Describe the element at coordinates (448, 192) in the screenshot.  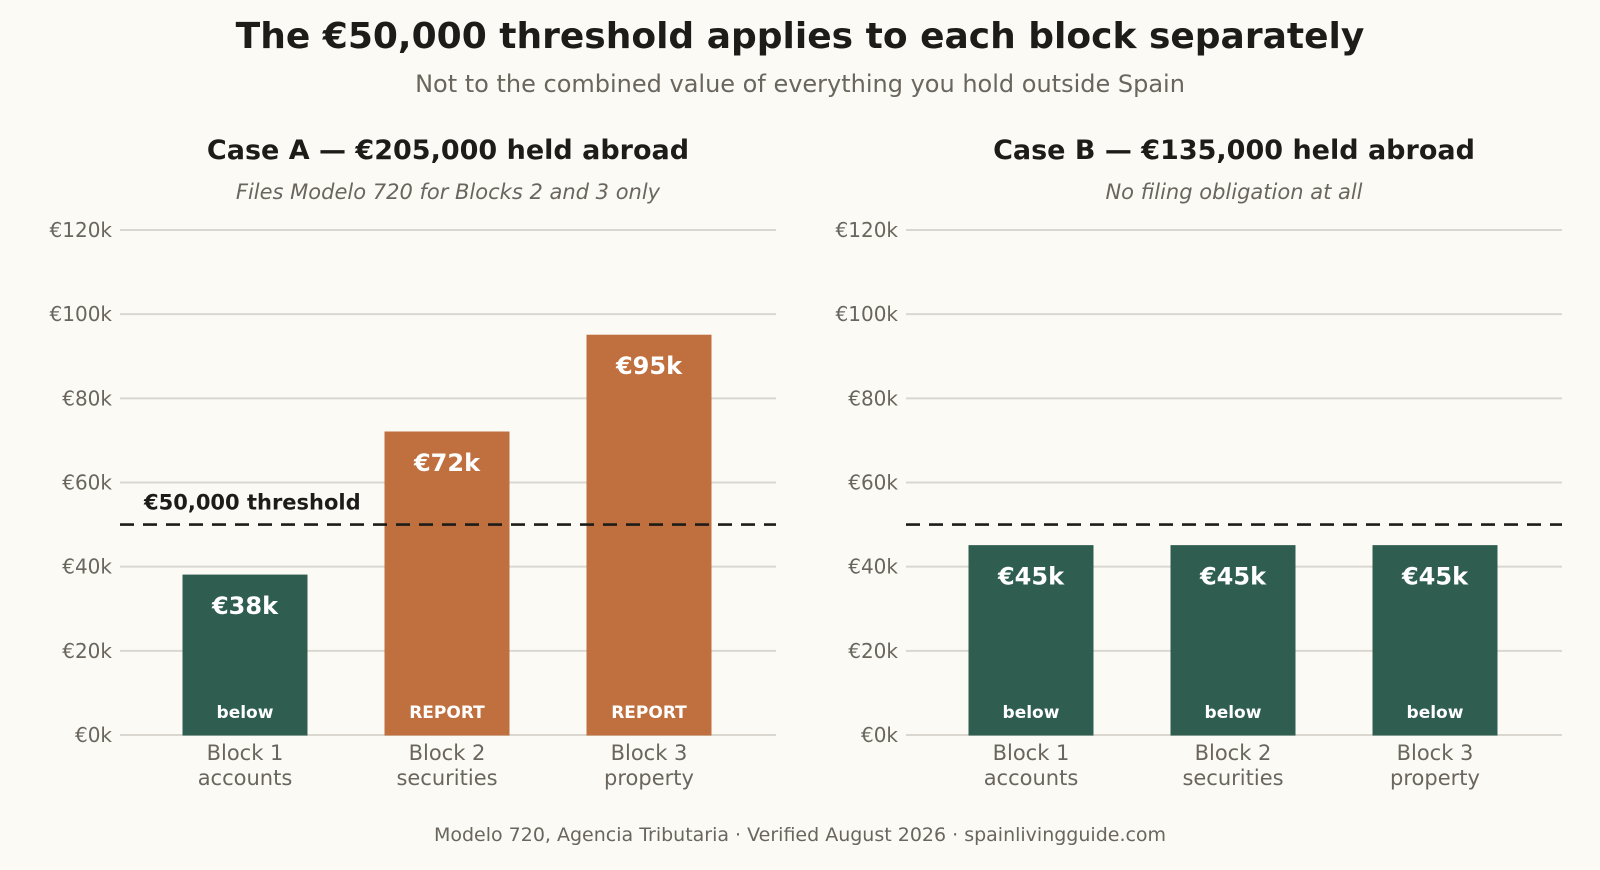
I see `panel-subtitle: Files Modelo 720 for Blocks 2 and 3 only` at that location.